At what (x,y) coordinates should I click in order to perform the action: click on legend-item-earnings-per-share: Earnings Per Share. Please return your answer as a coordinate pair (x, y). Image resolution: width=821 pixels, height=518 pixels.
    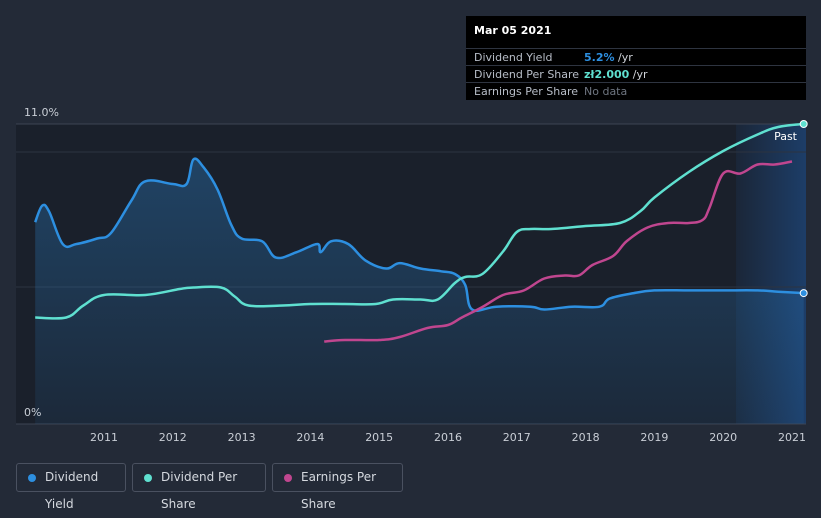
    Looking at the image, I should click on (337, 487).